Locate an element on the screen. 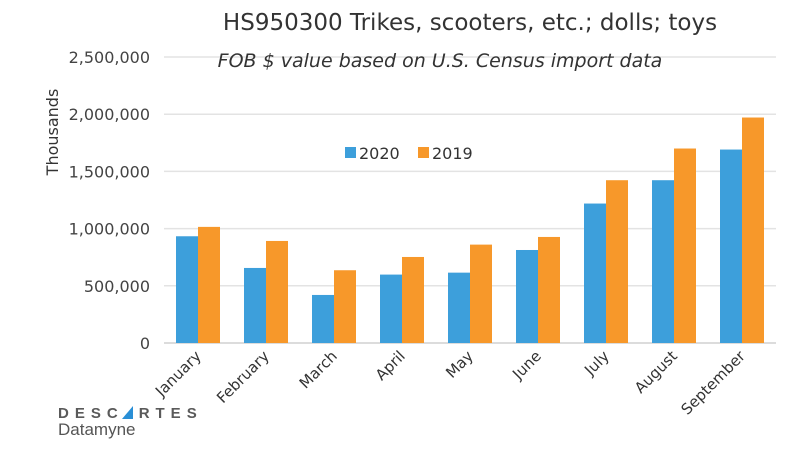  x-tick-label: June is located at coordinates (526, 365).